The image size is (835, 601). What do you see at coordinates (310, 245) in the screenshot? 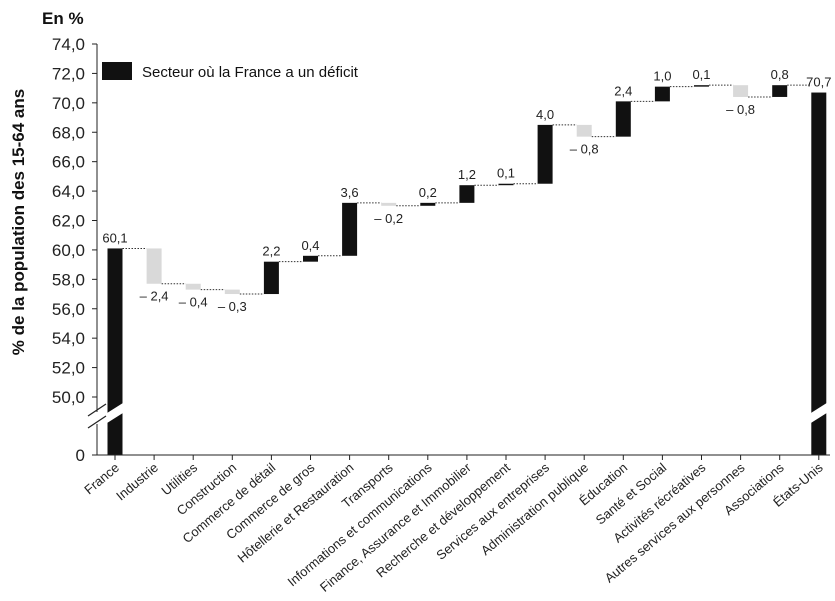
I see `data-label: 0,4` at bounding box center [310, 245].